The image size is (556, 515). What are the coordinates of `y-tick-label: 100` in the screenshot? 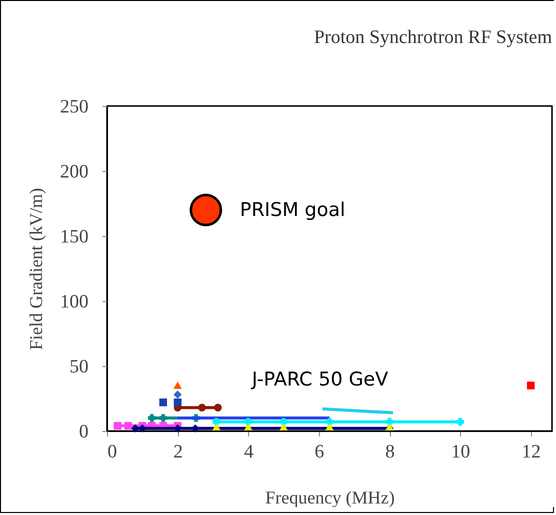 It's located at (74, 302).